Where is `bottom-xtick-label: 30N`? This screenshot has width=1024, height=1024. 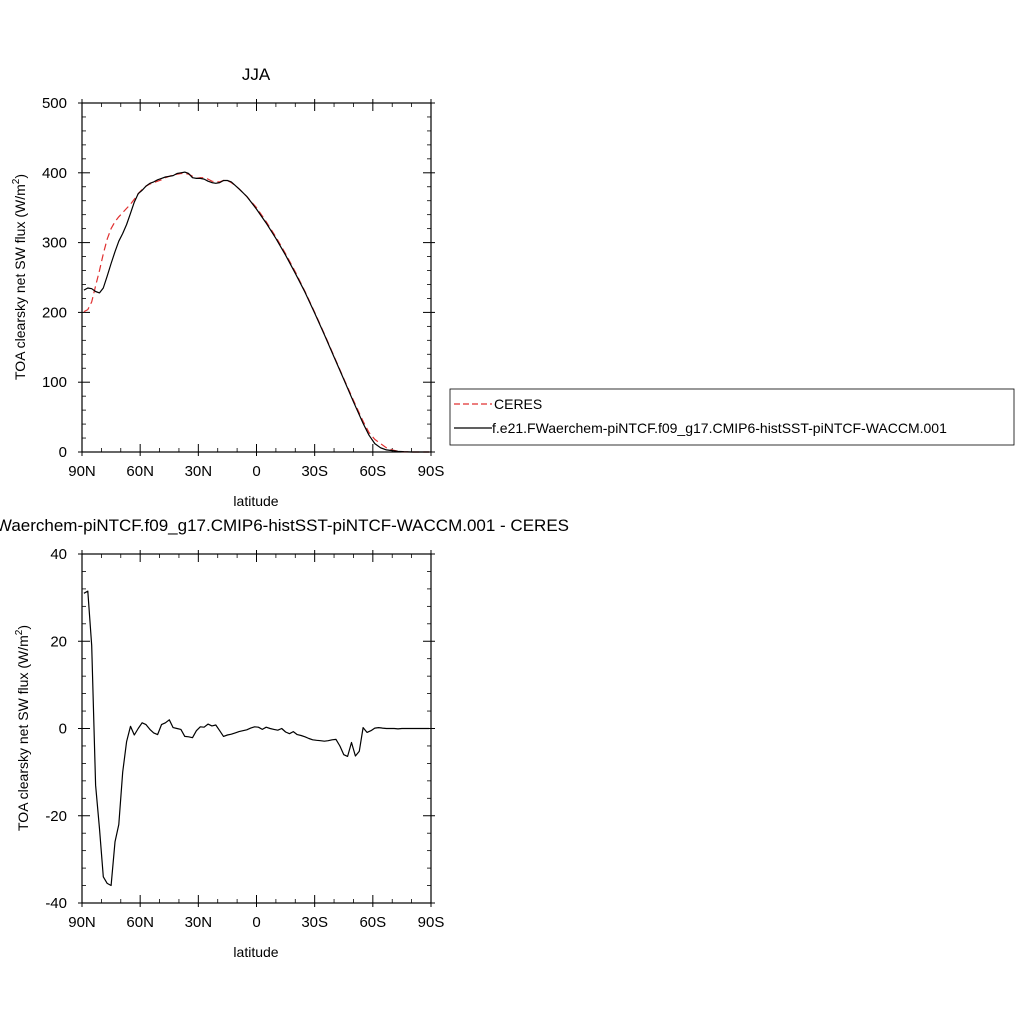
bottom-xtick-label: 30N is located at coordinates (199, 922).